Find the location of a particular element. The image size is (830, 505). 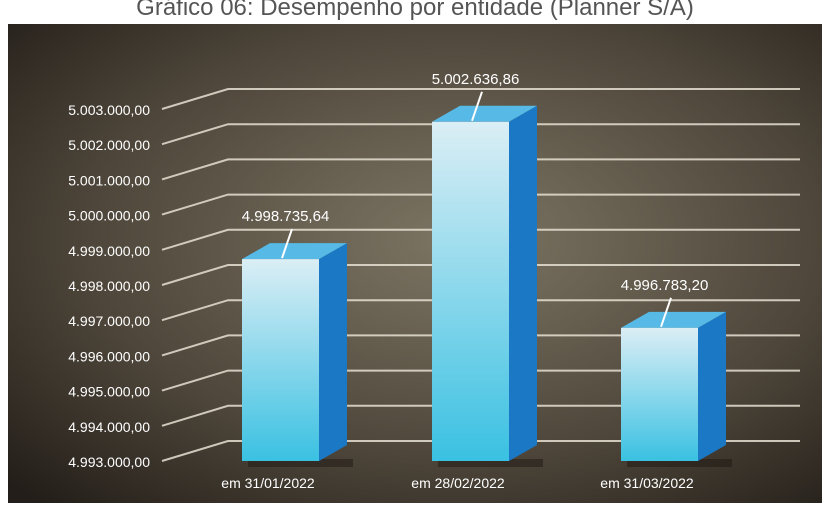

x-axis-ticks: em 31/01/2022 em 28/02/2022 em 31/03/2022 is located at coordinates (457, 483).